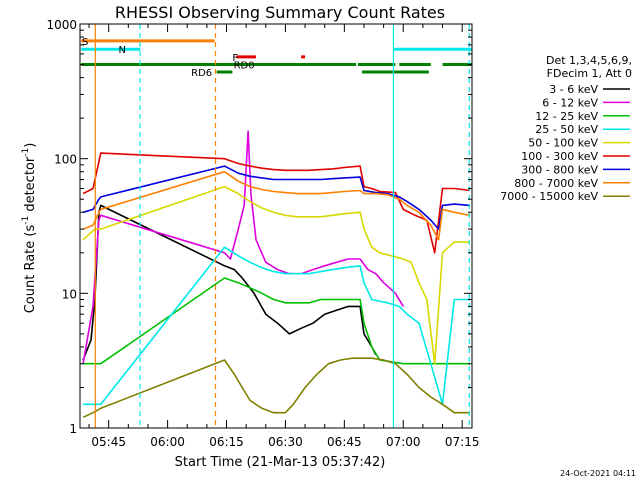 This screenshot has width=640, height=480. What do you see at coordinates (30, 186) in the screenshot?
I see `y-axis-label-part-2: detector` at bounding box center [30, 186].